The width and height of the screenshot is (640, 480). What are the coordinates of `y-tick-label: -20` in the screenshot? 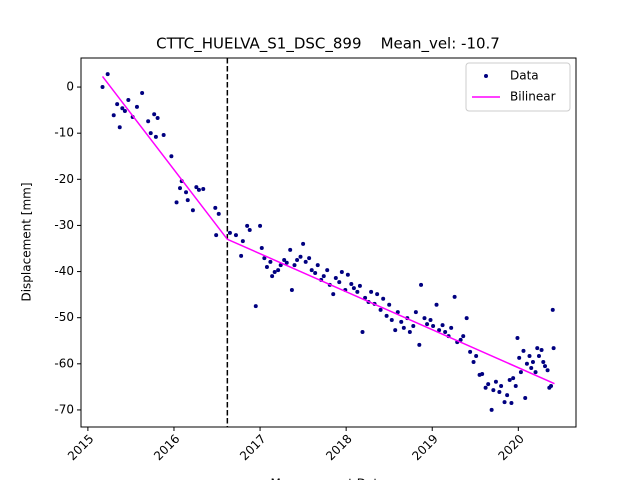 It's located at (64, 179).